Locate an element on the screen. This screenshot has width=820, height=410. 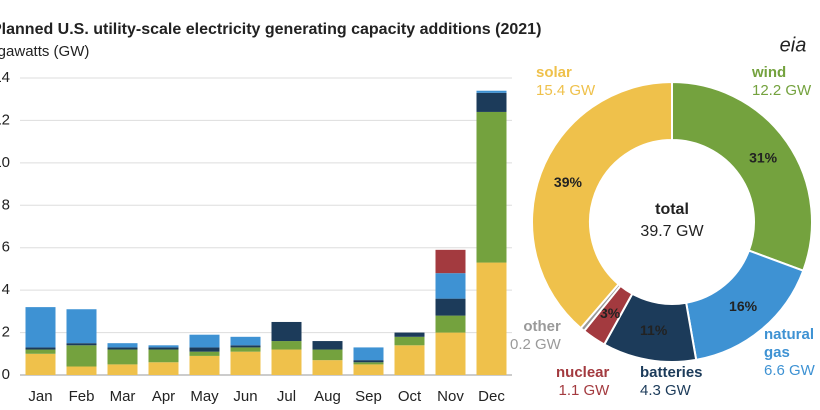
y-tick-label: 14 is located at coordinates (5, 77).